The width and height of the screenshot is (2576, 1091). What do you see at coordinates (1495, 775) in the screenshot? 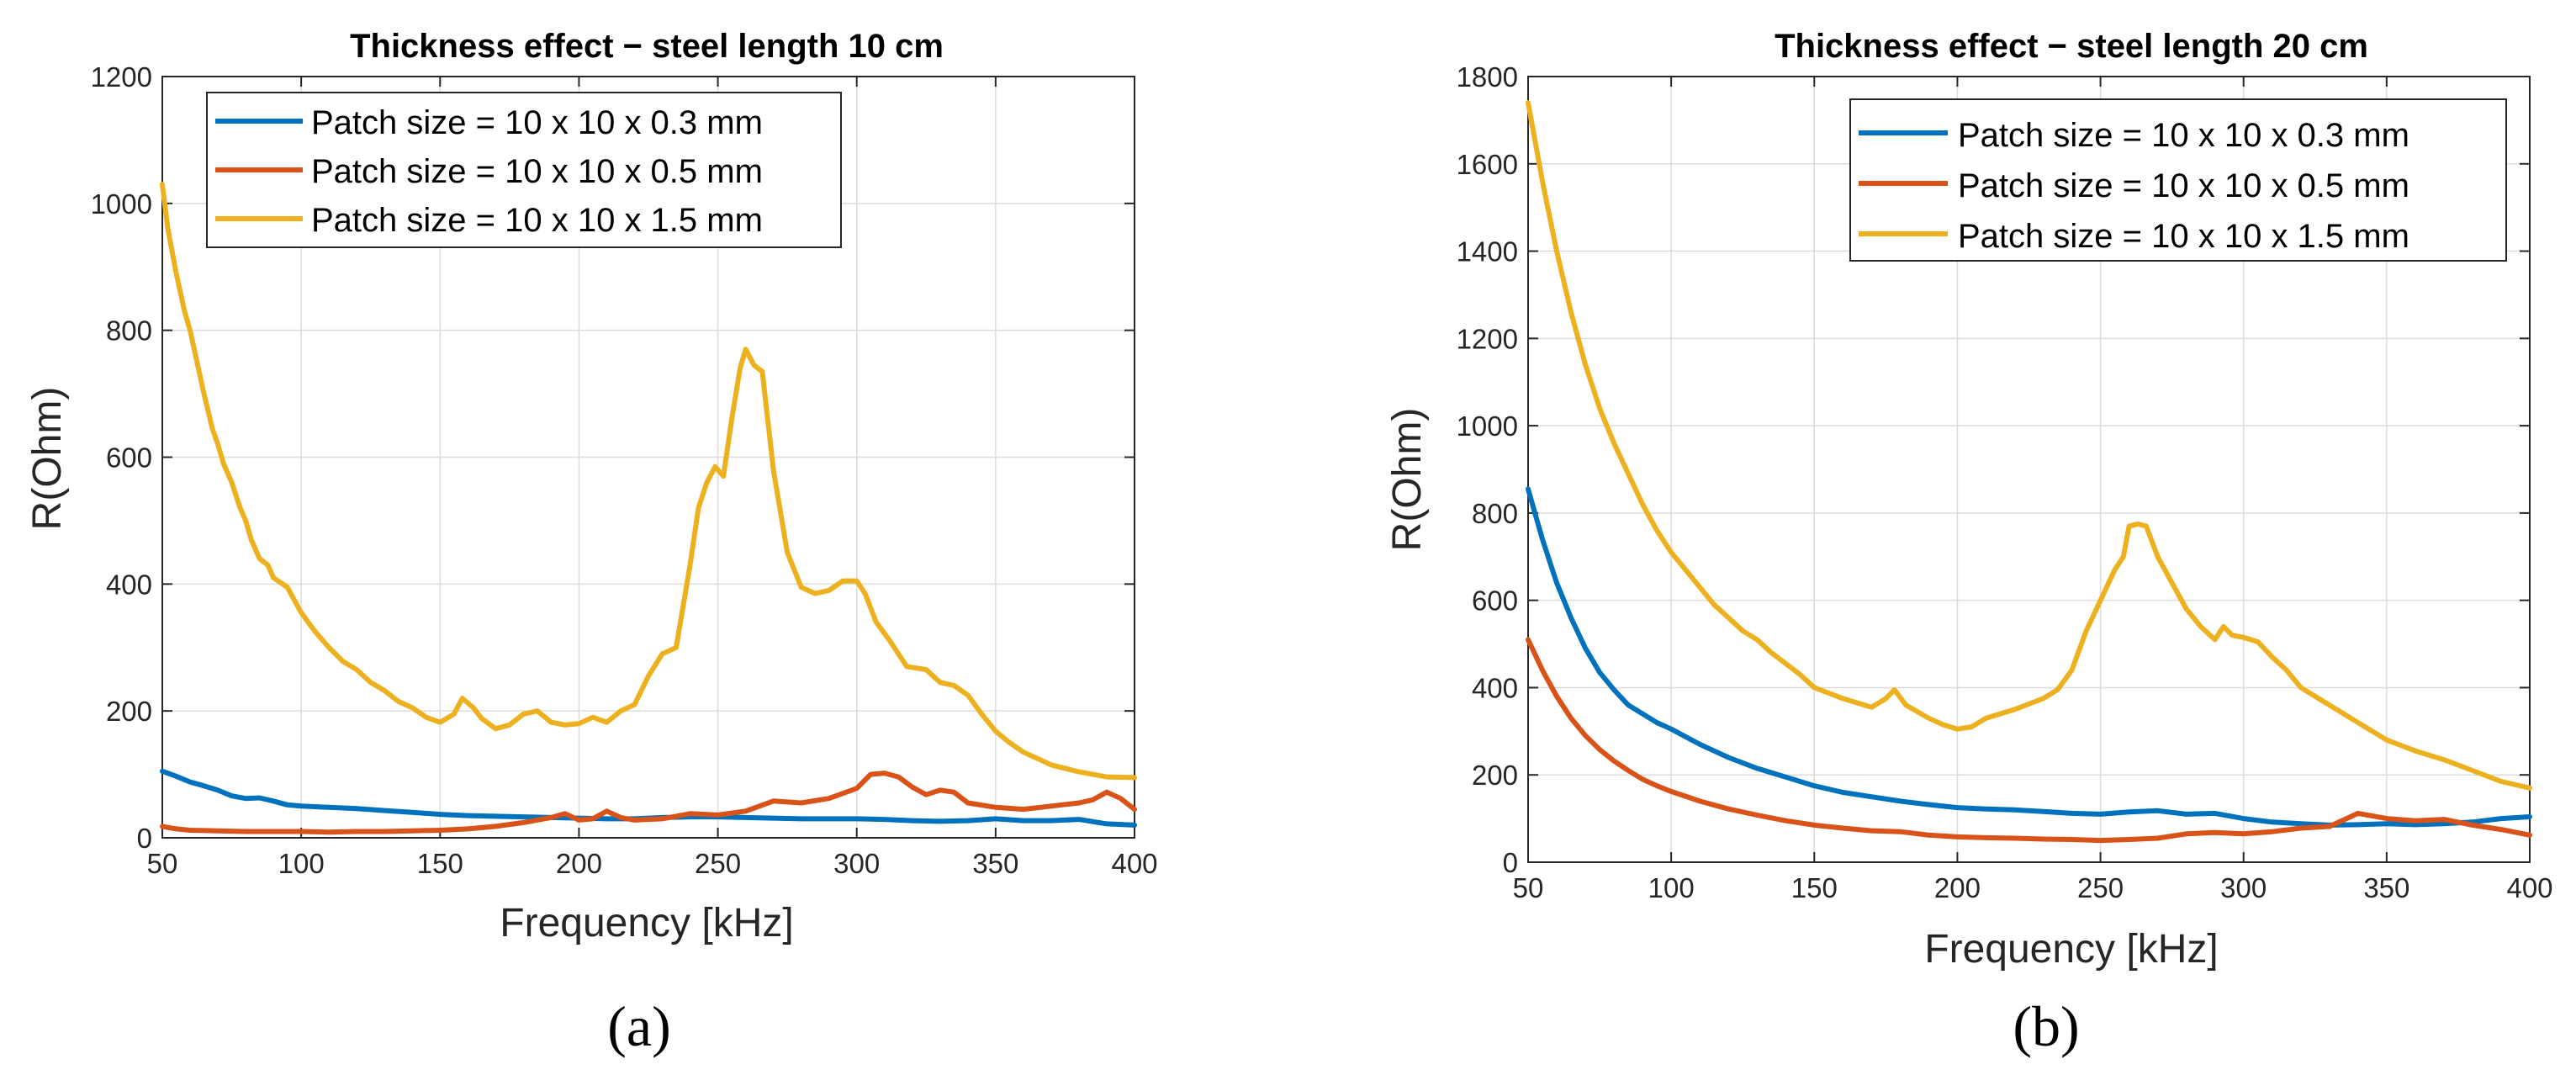
I see `chart-b-y-tick-label-1: 200` at bounding box center [1495, 775].